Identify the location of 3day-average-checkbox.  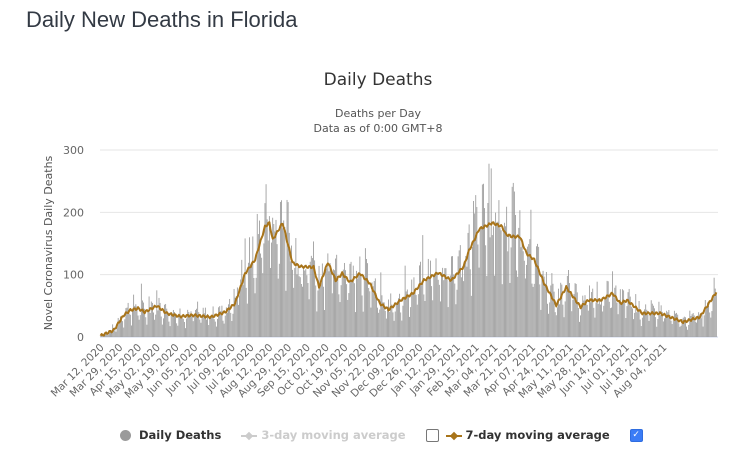
(432, 435).